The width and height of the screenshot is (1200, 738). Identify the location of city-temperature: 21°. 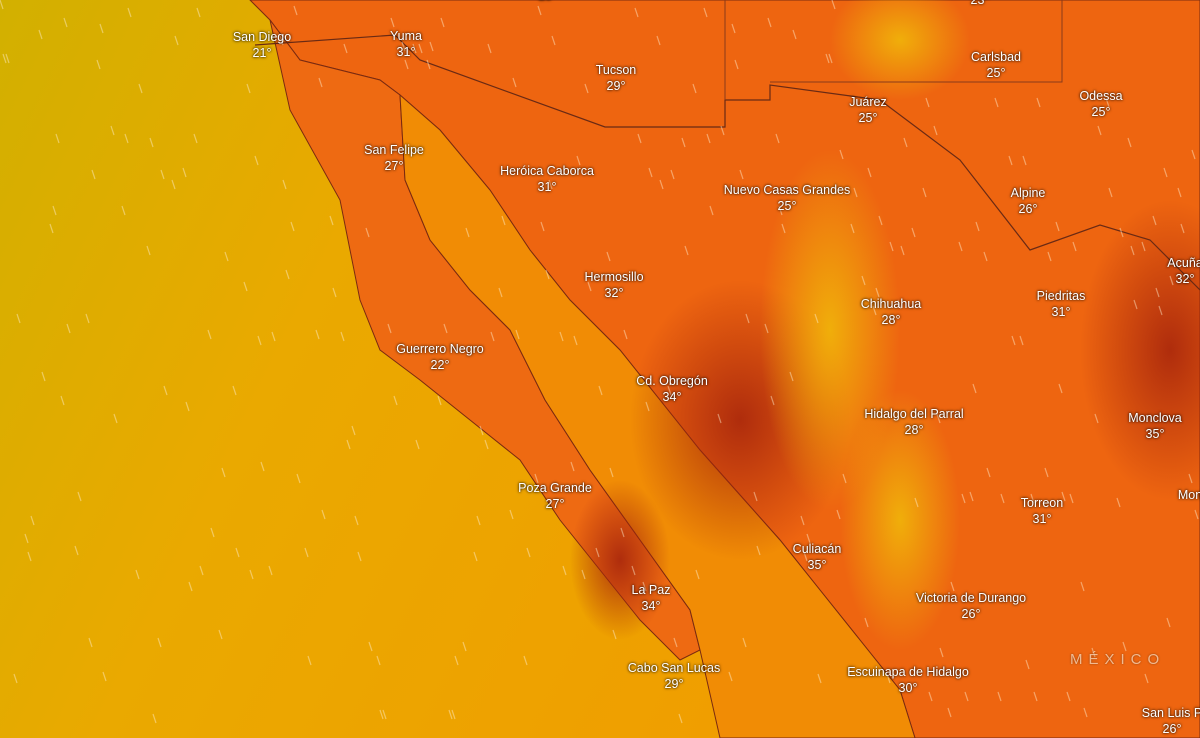
(262, 53).